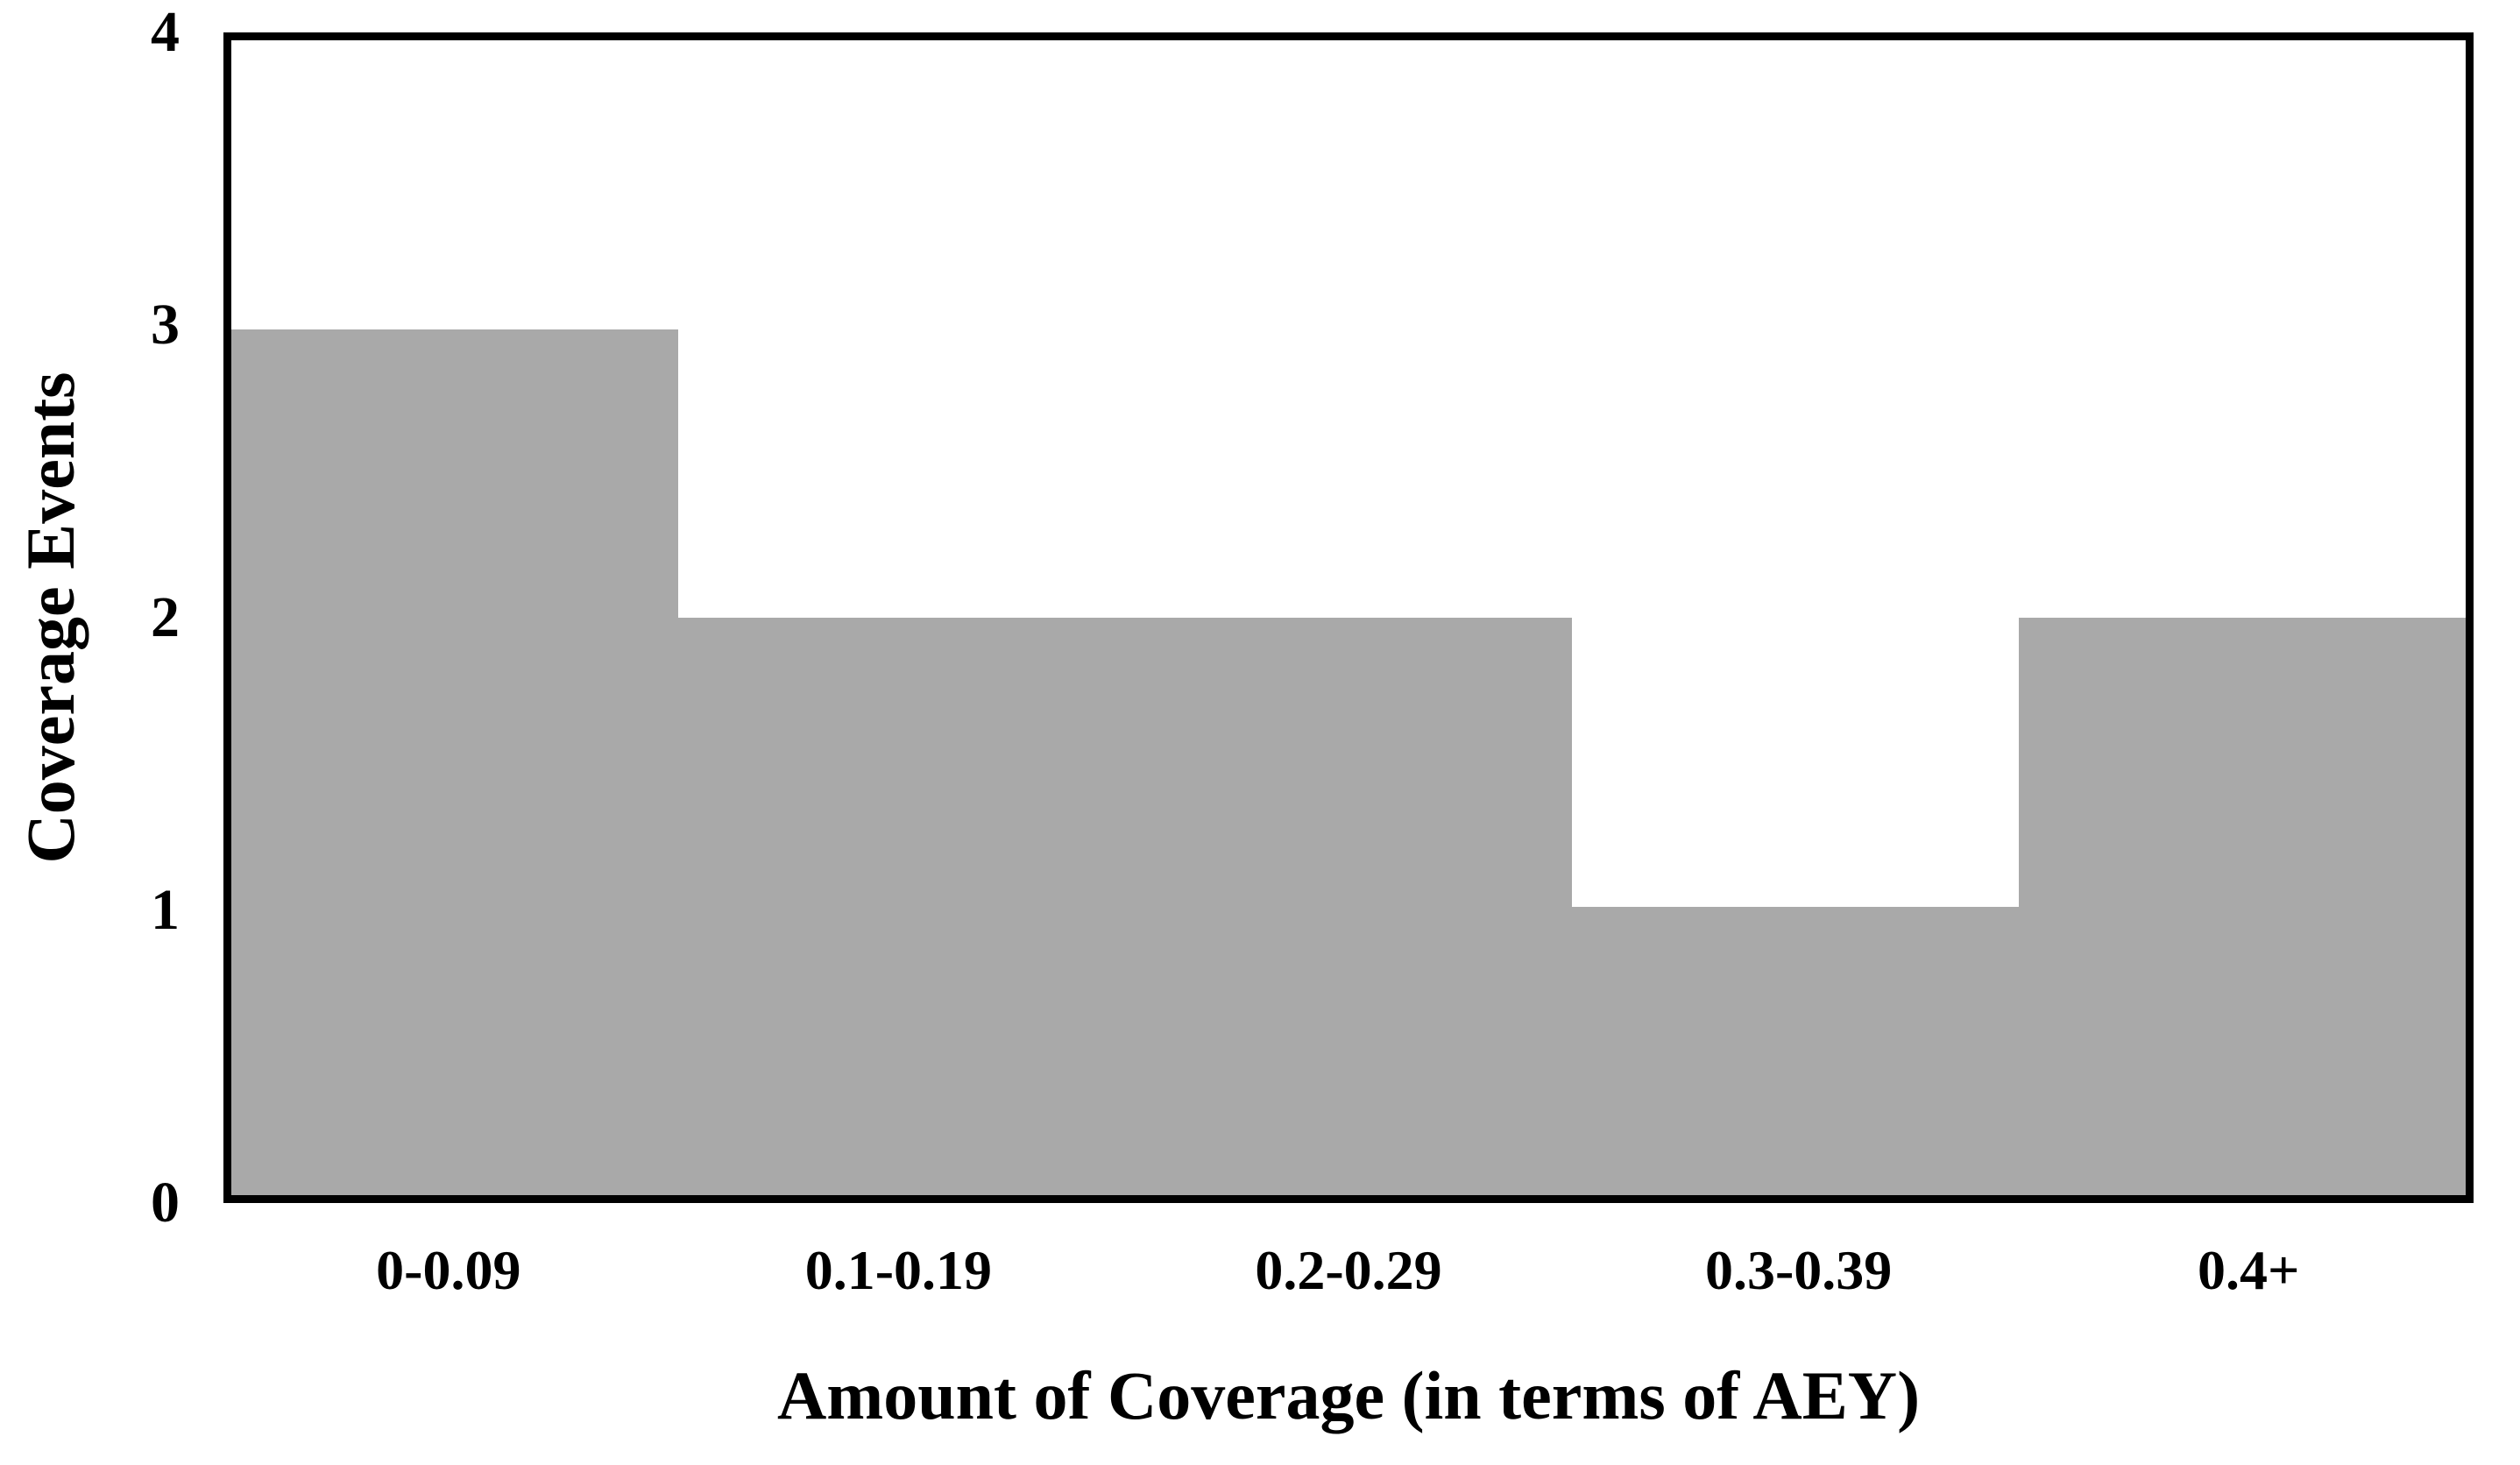 Image resolution: width=2520 pixels, height=1465 pixels. I want to click on bar-0.2-0.29, so click(1348, 906).